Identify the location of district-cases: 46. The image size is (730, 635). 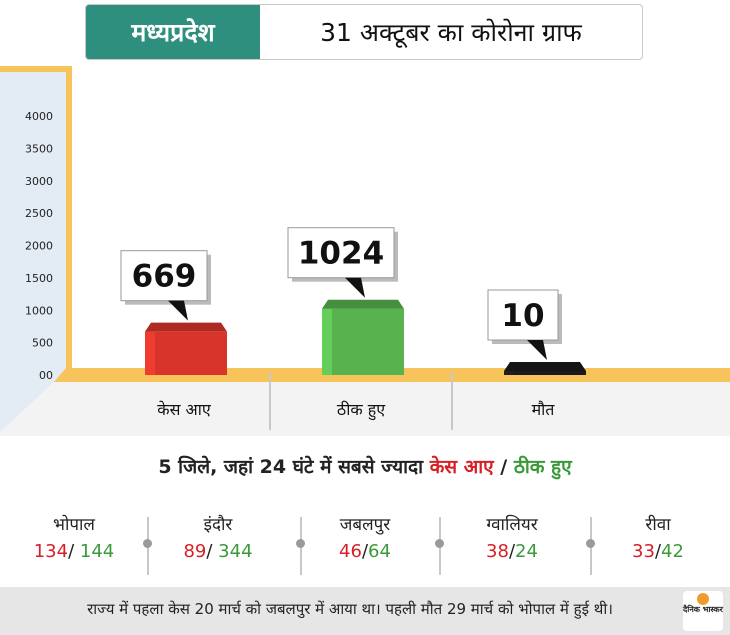
(350, 551).